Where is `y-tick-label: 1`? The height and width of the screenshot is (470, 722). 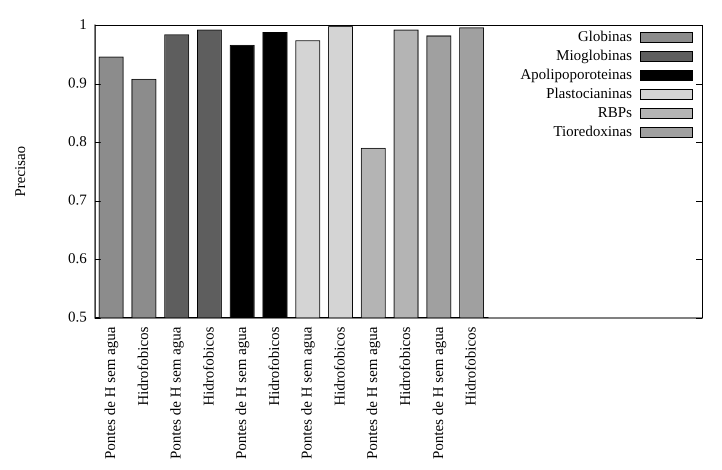 y-tick-label: 1 is located at coordinates (83, 24).